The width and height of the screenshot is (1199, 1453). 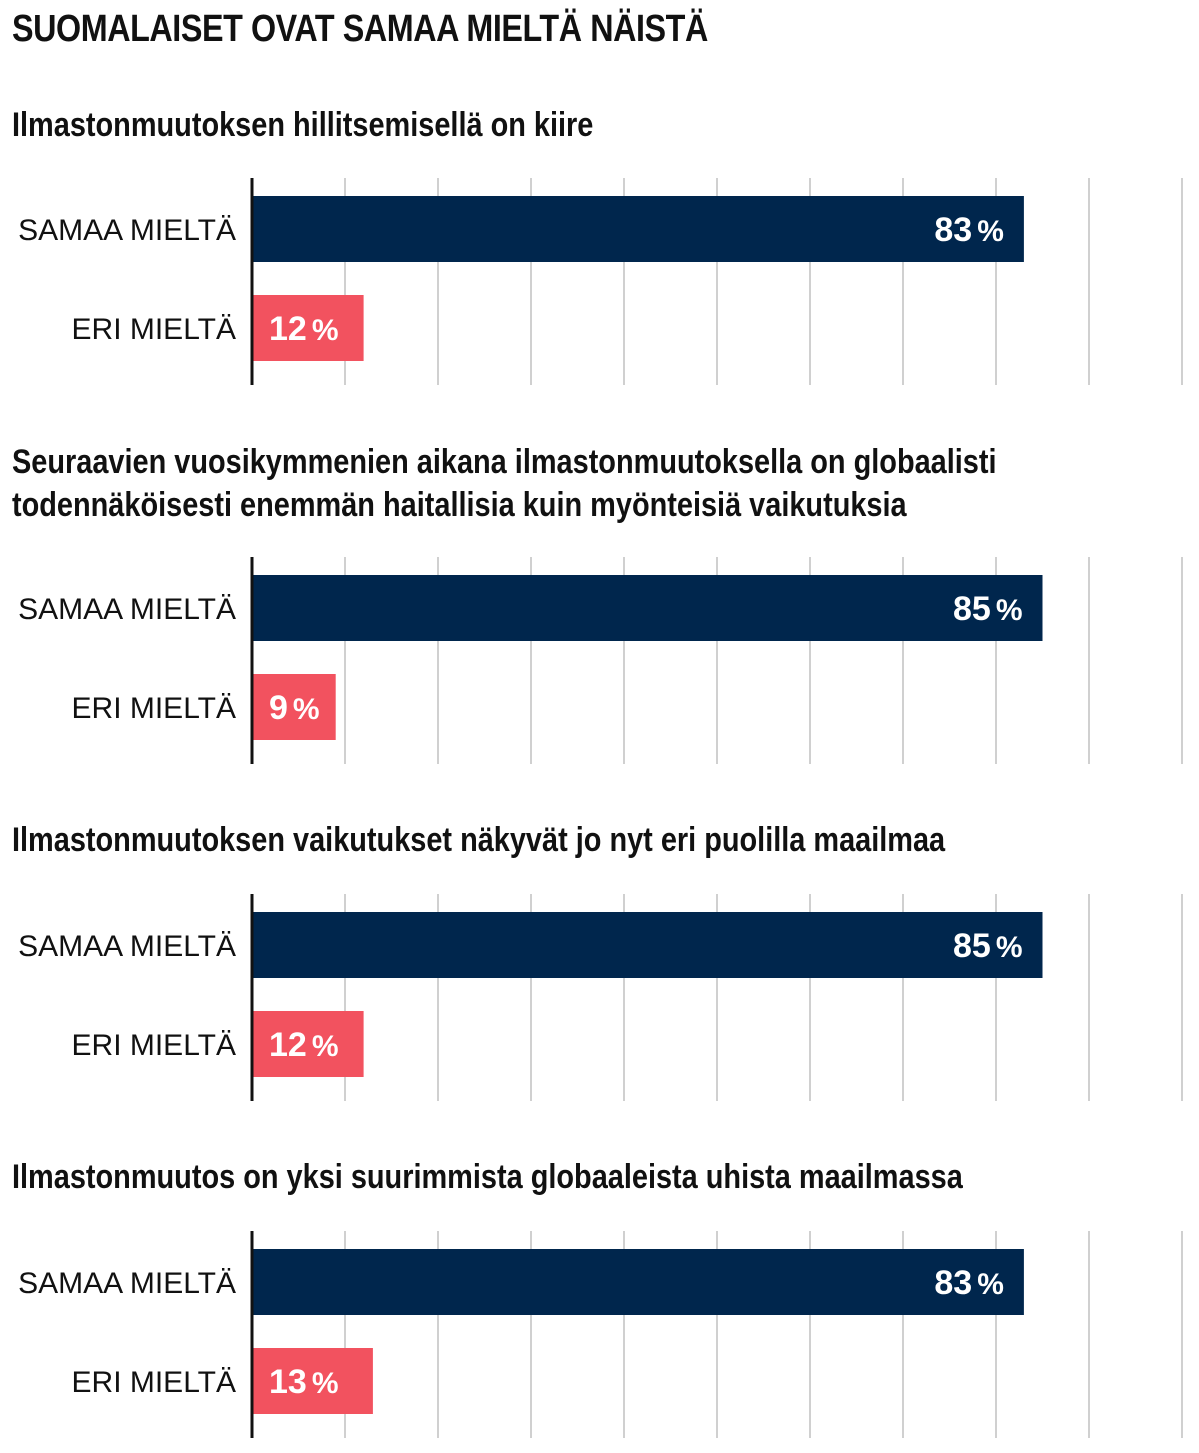 What do you see at coordinates (360, 29) in the screenshot?
I see `main-title: SUOMALAISET OVAT SAMAA MIELTÄ NÄISTÄ` at bounding box center [360, 29].